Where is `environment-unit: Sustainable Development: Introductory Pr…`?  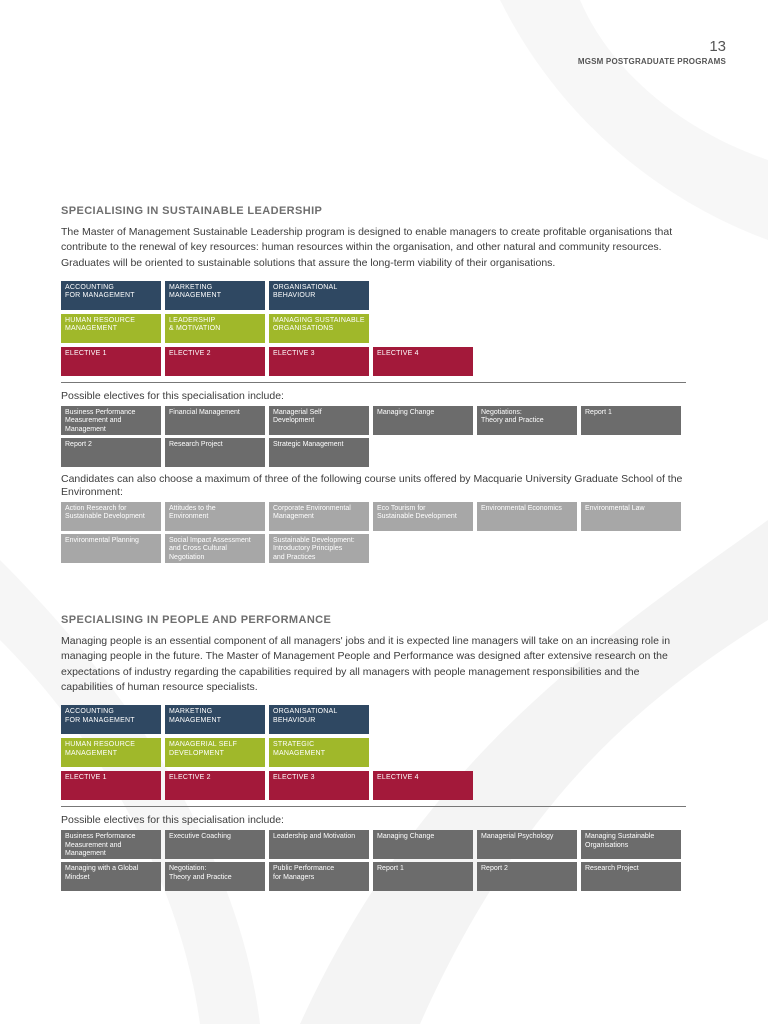
environment-unit: Sustainable Development: Introductory Pr… is located at coordinates (319, 548).